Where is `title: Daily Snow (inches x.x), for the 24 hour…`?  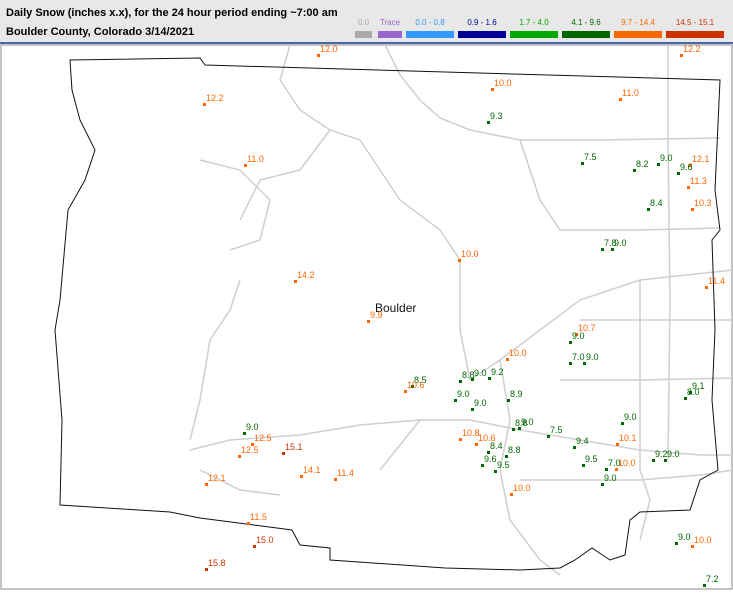 title: Daily Snow (inches x.x), for the 24 hour… is located at coordinates (172, 13).